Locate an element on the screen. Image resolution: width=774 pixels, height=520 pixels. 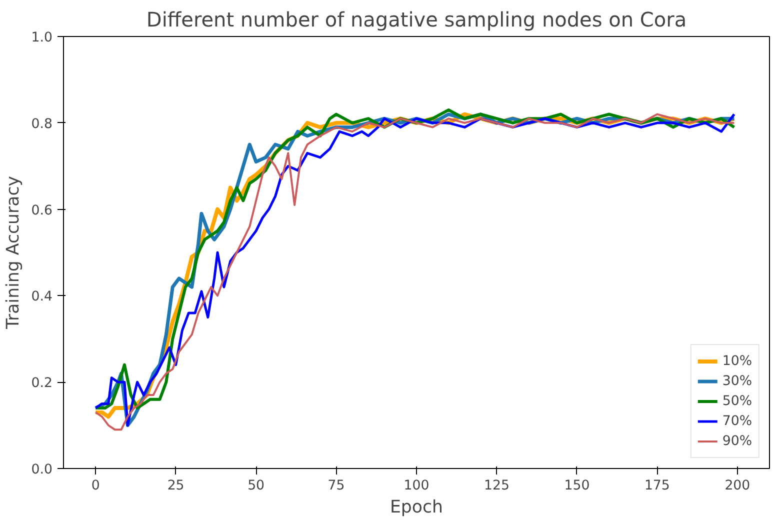
legend-label: 70% is located at coordinates (737, 421).